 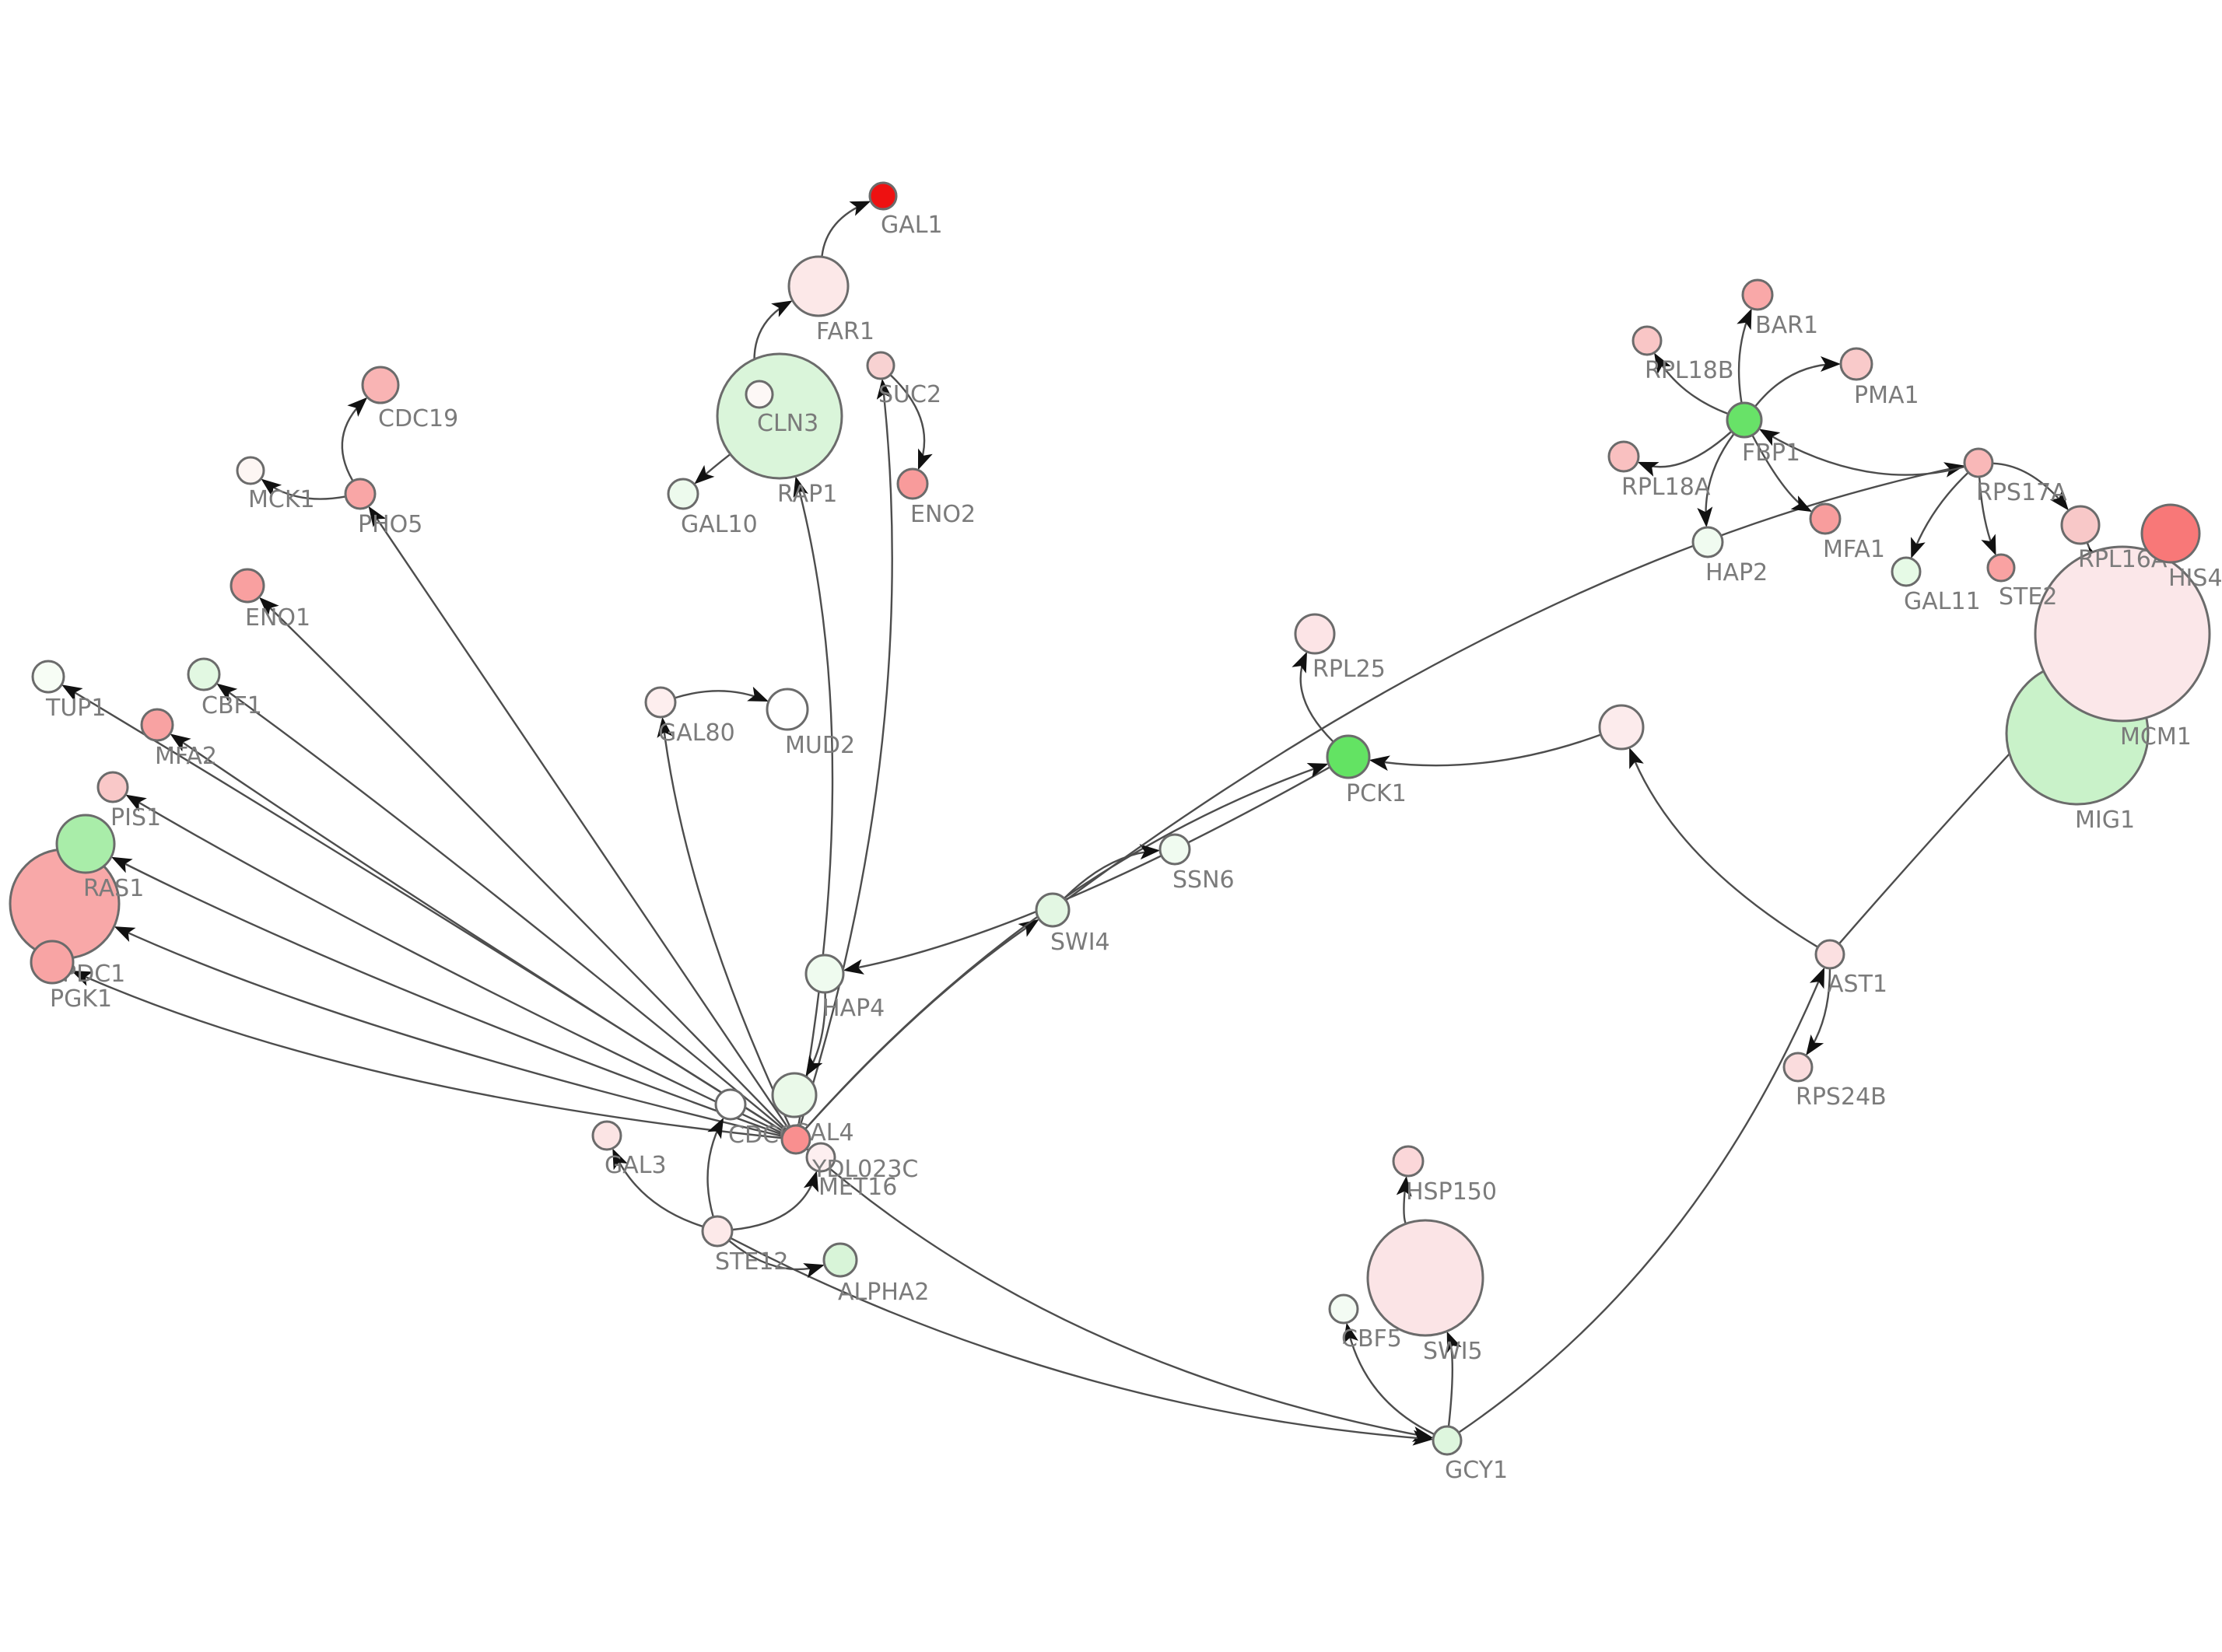 What do you see at coordinates (1454, 1378) in the screenshot?
I see `edge-gcy1-swi5` at bounding box center [1454, 1378].